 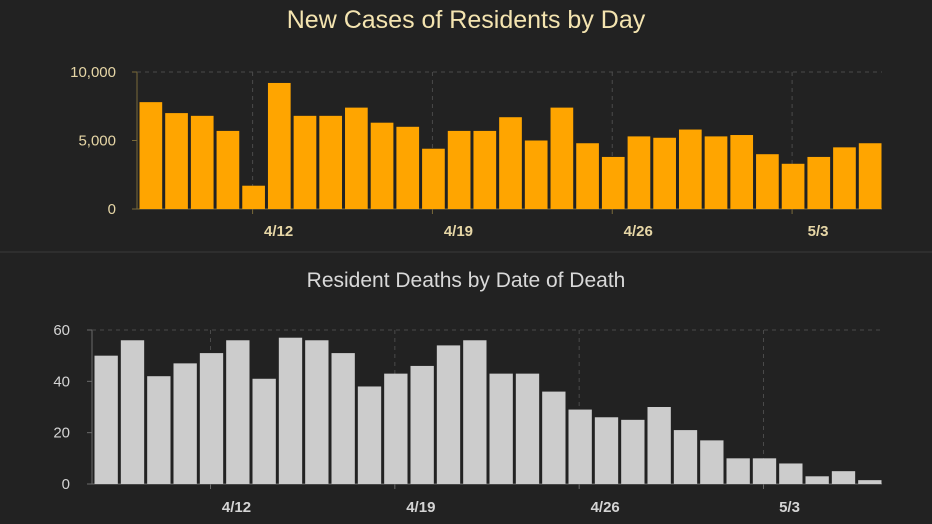 I want to click on cases-x-ticks: 4/12 4/19 4/26 5/3, so click(x=540, y=224).